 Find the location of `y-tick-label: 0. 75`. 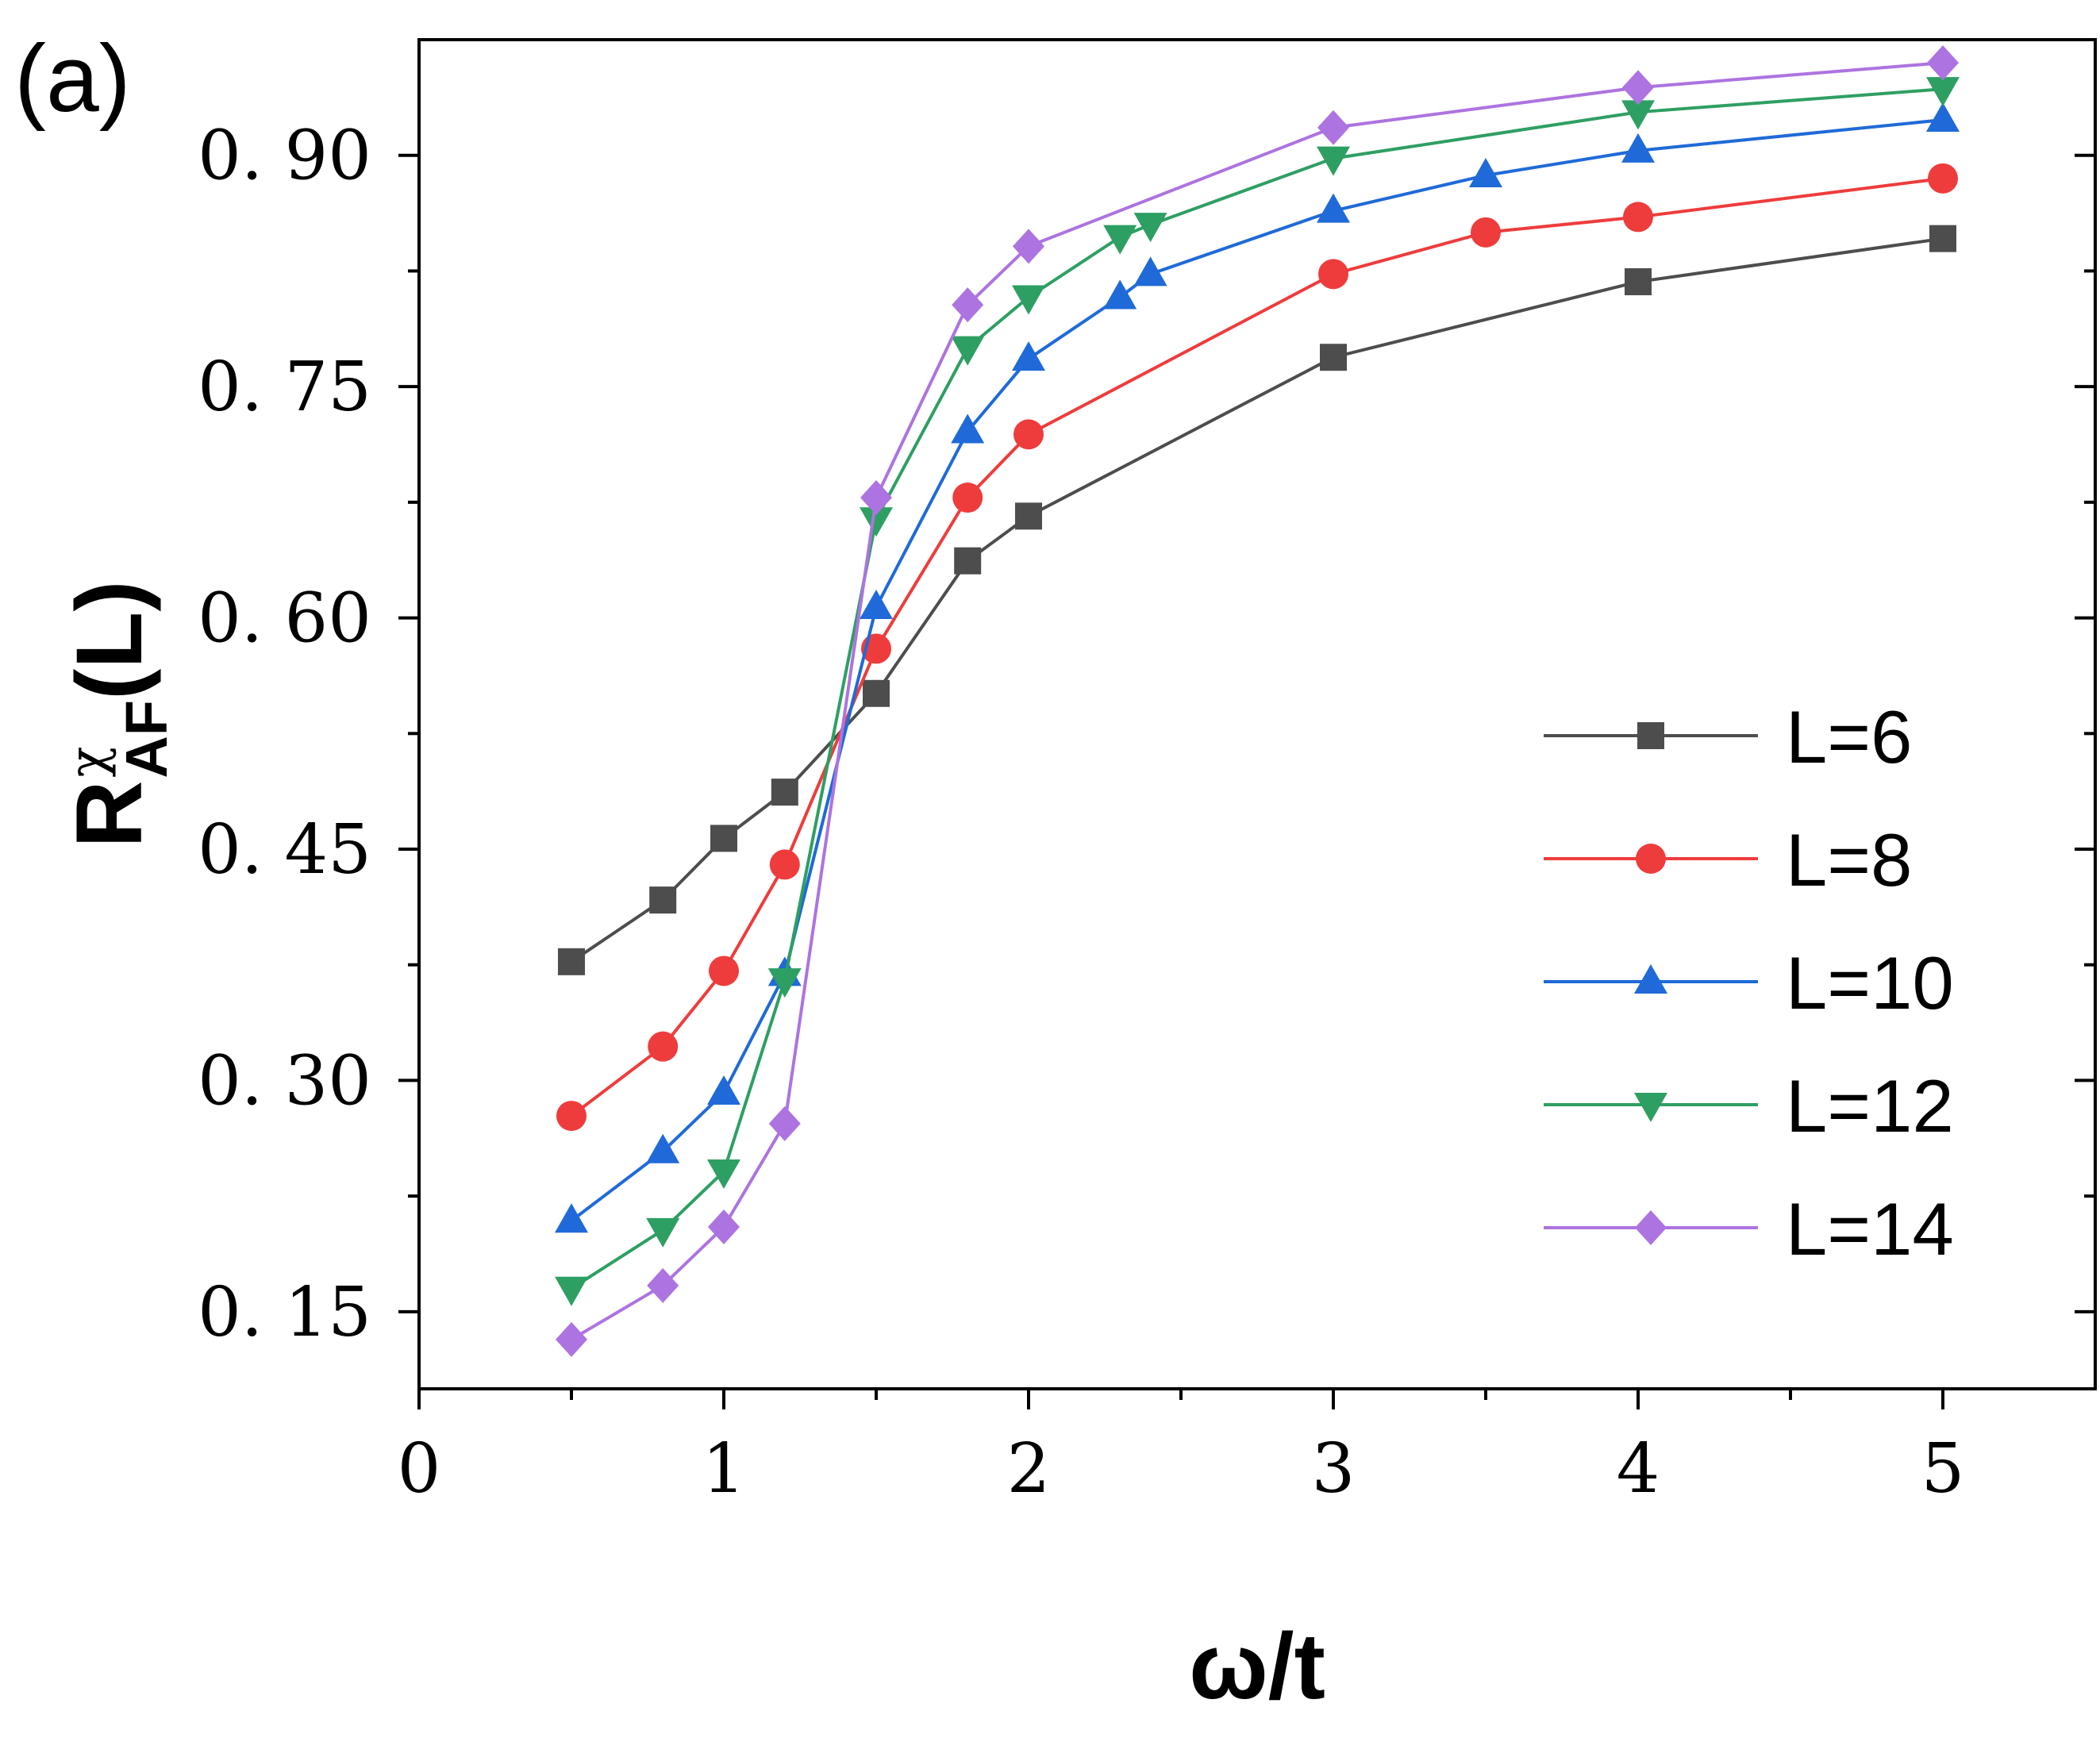

y-tick-label: 0. 75 is located at coordinates (284, 387).